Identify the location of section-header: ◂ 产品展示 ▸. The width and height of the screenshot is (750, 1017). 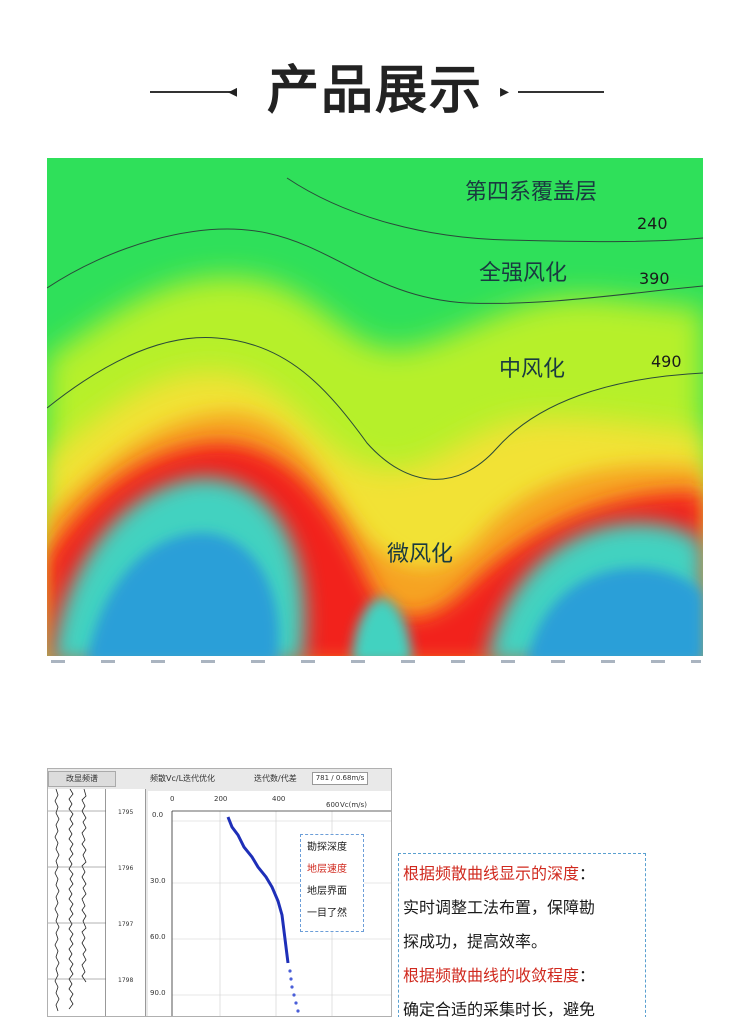
(375, 92).